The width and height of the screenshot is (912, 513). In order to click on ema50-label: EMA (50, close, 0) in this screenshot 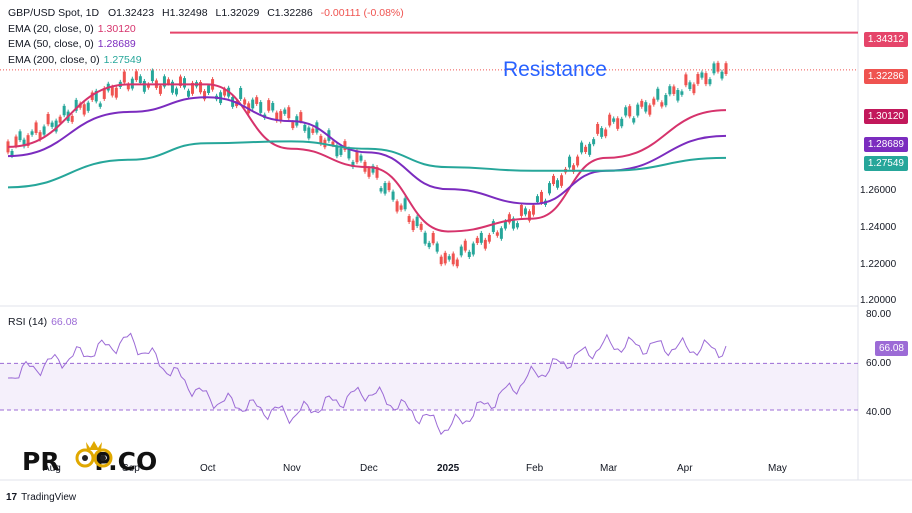, I will do `click(51, 44)`.